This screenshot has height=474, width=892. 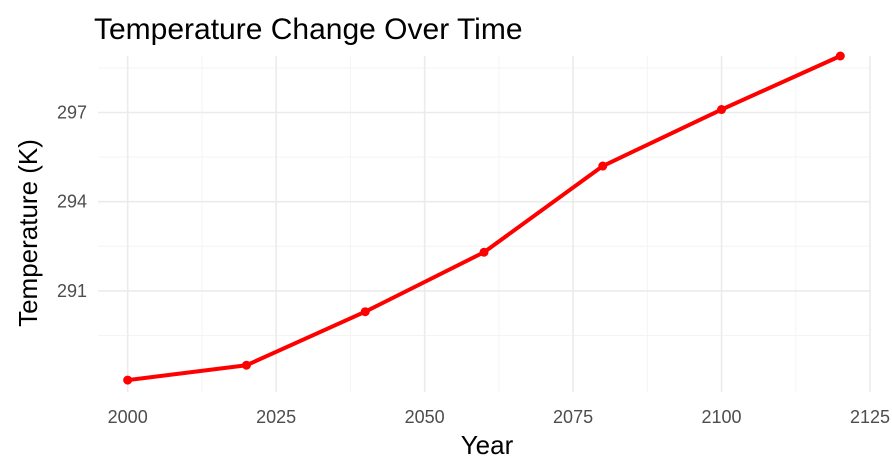 I want to click on x-tick-label: 2125, so click(x=870, y=417).